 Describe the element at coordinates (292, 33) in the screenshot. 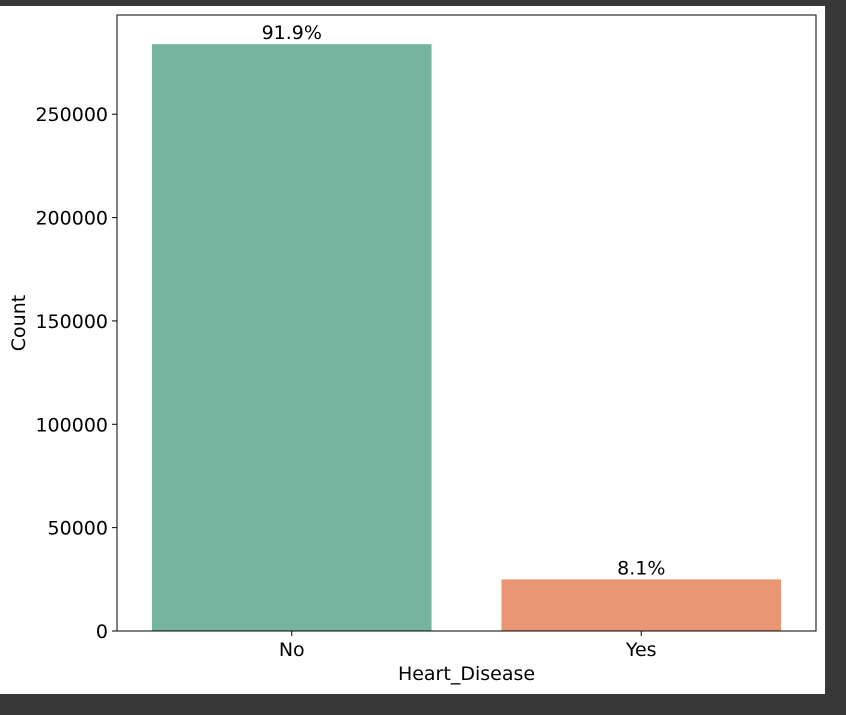

I see `data-label-no: 91.9%` at that location.